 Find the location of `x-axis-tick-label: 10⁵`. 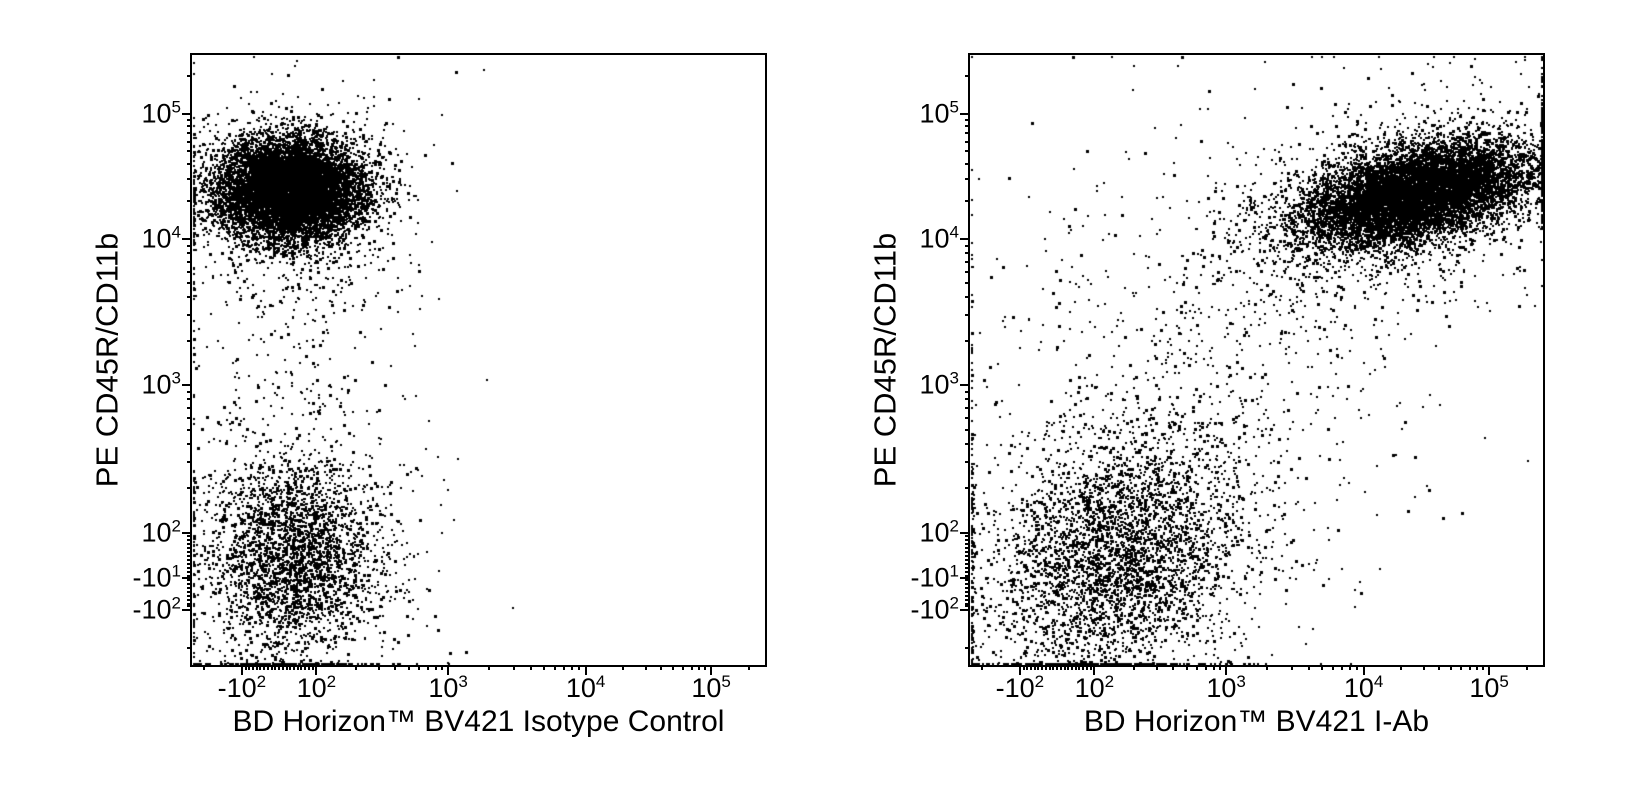

x-axis-tick-label: 10⁵ is located at coordinates (711, 687).